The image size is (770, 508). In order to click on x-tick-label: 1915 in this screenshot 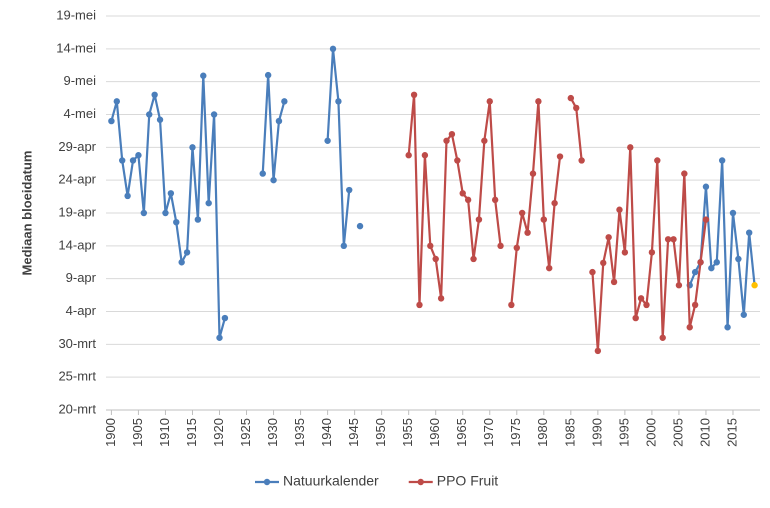, I will do `click(191, 432)`.